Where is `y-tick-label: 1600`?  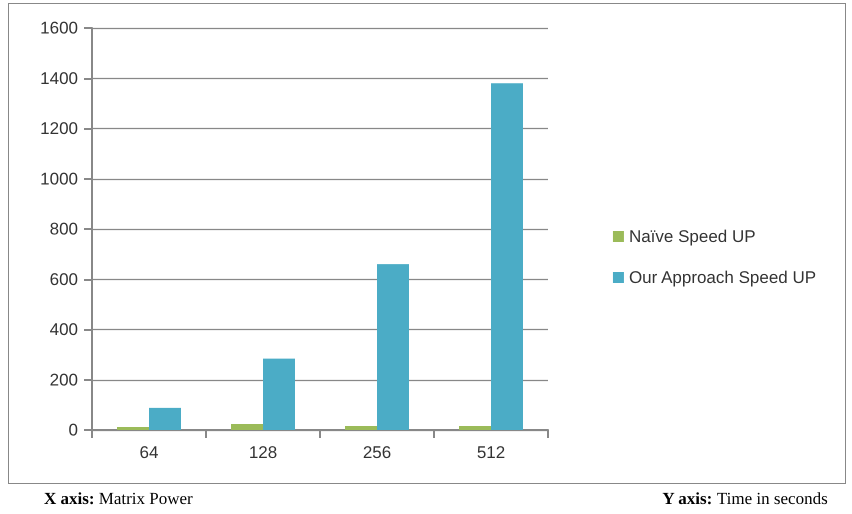
y-tick-label: 1600 is located at coordinates (59, 28).